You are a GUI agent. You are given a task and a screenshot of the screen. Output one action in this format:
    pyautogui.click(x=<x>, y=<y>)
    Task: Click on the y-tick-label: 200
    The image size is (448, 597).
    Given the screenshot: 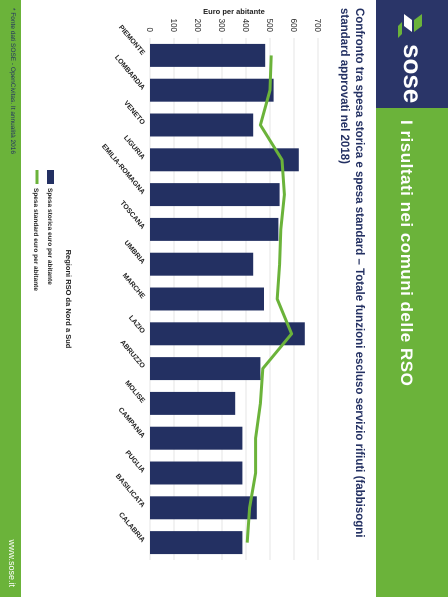 What is the action you would take?
    pyautogui.click(x=197, y=26)
    